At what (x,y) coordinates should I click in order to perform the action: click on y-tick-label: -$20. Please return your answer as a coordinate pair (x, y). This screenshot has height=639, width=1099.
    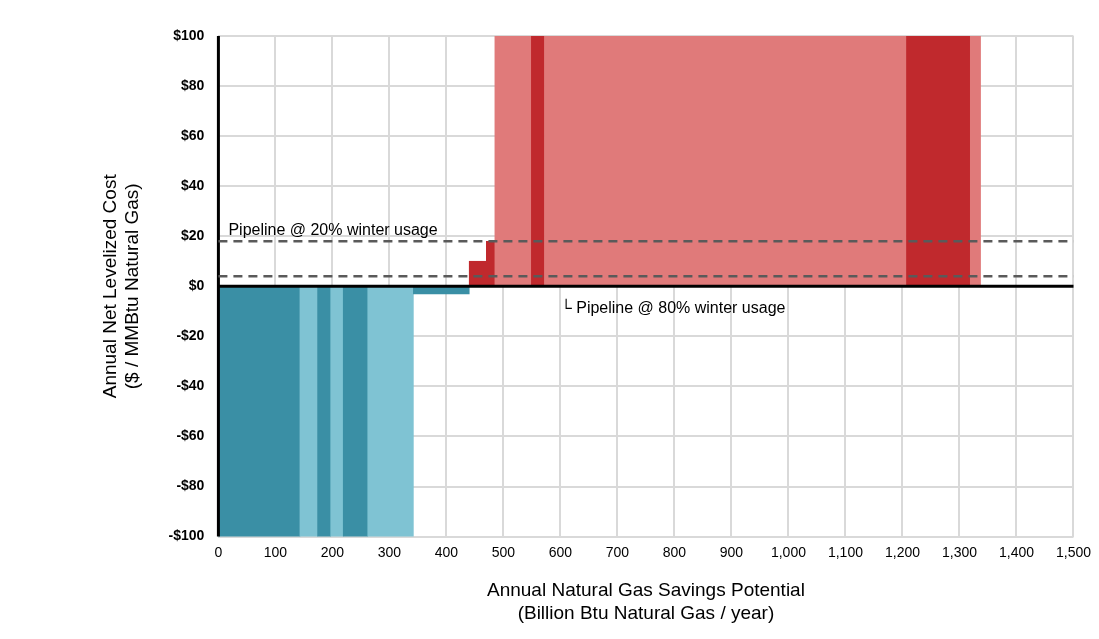
    Looking at the image, I should click on (190, 335).